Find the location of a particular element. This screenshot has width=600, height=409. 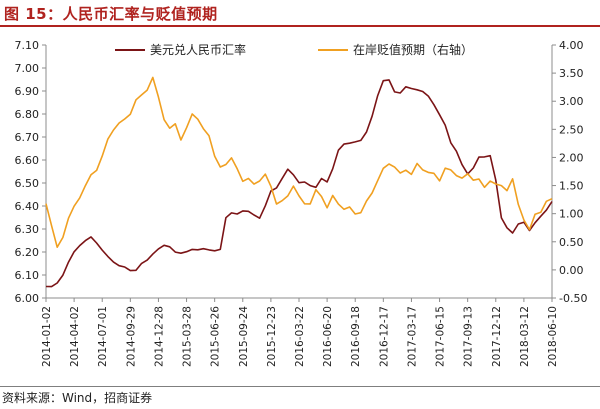

right-tick-label: 1.00 is located at coordinates (571, 214).